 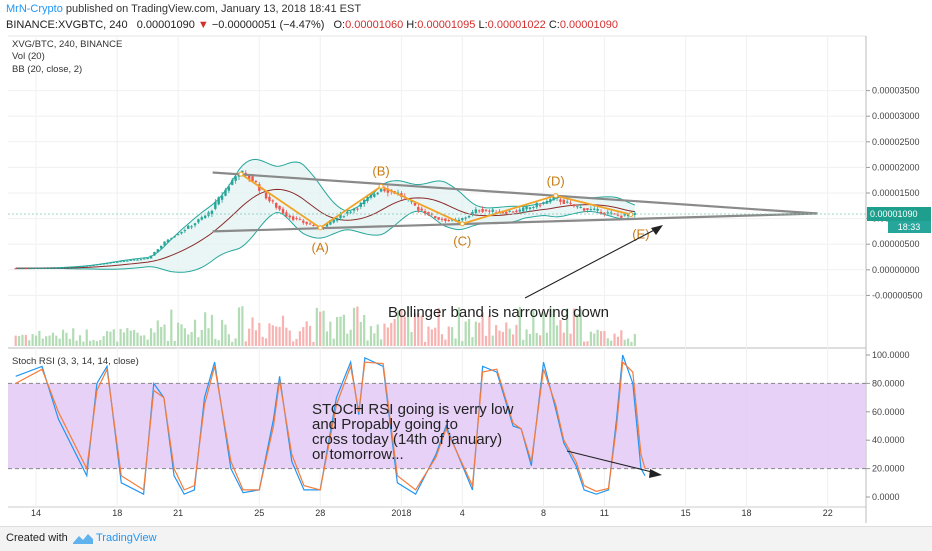 I want to click on y-tick-label: 0.00003000, so click(x=896, y=116).